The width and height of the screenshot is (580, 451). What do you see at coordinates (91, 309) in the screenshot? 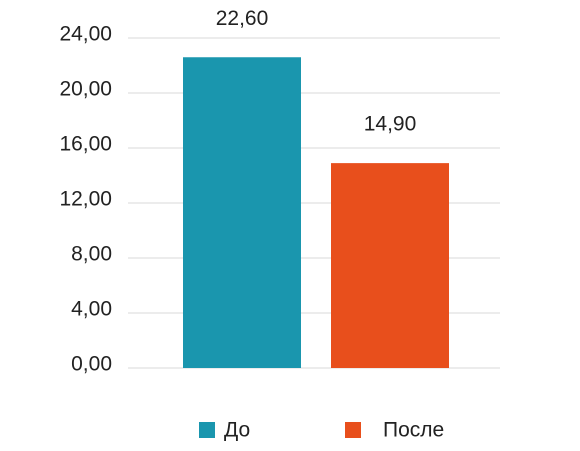
I see `y-tick-label: 4,00` at bounding box center [91, 309].